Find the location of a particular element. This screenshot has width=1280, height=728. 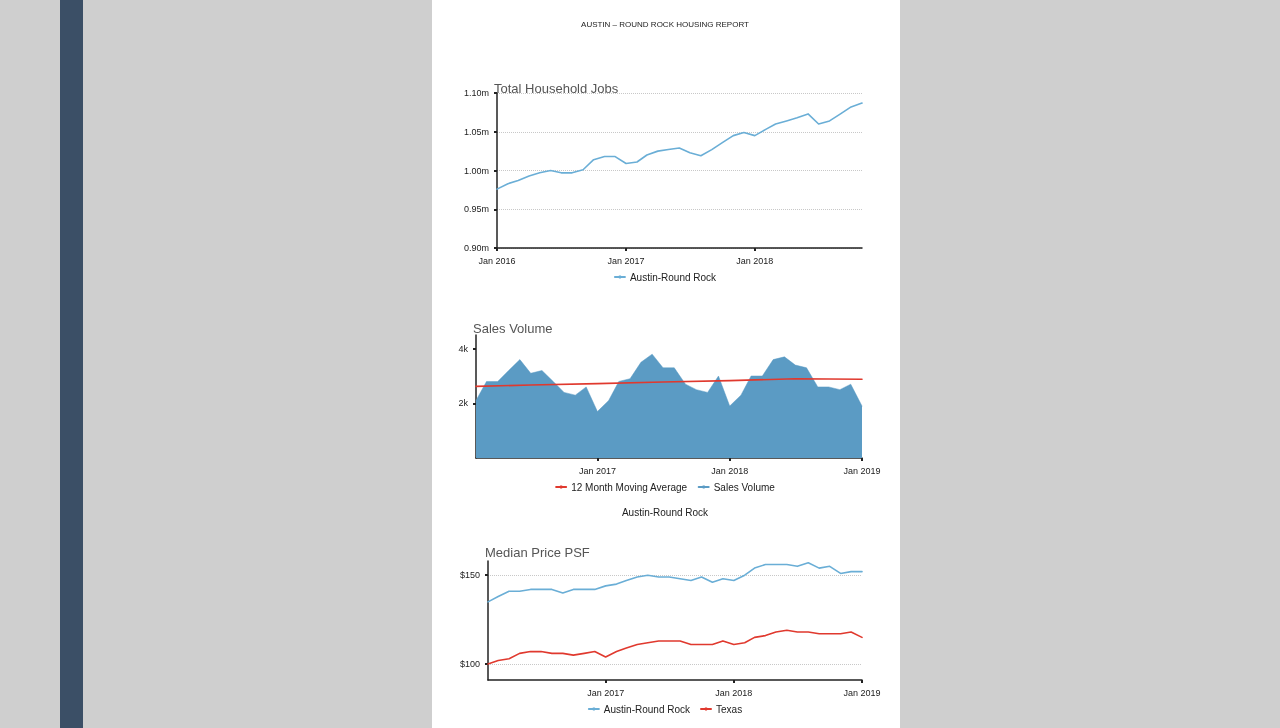

y-tick-label: 1.05m is located at coordinates (476, 131).